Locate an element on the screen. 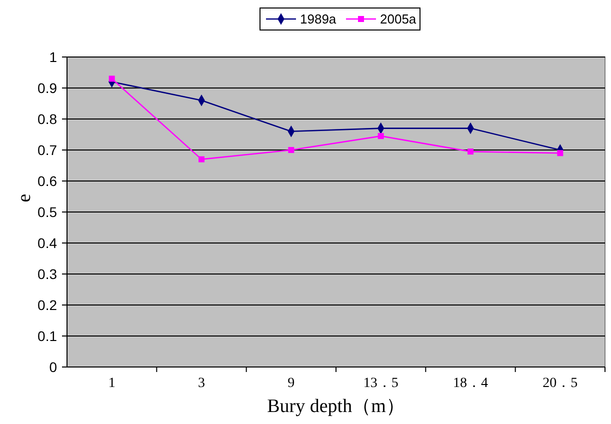 The height and width of the screenshot is (424, 611). y-tick-label: 0 is located at coordinates (53, 366).